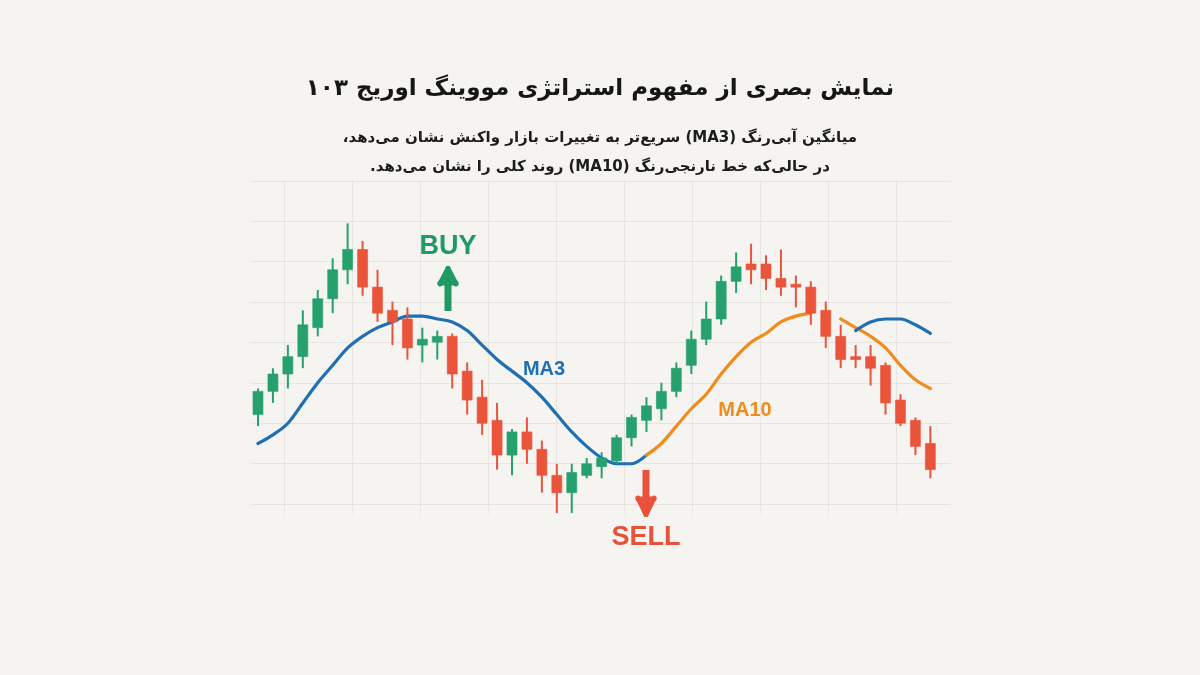 The height and width of the screenshot is (675, 1200). I want to click on chart-subtitle: میانگین آبی‌رنگ (MA3) سریع‌تر به تغییرات بازار واکنش نشان می‌دهد، در حالی‌که خط نارنجی‌رنگ (MA10) روند کلی را نشان می‌دهد., so click(600, 151).